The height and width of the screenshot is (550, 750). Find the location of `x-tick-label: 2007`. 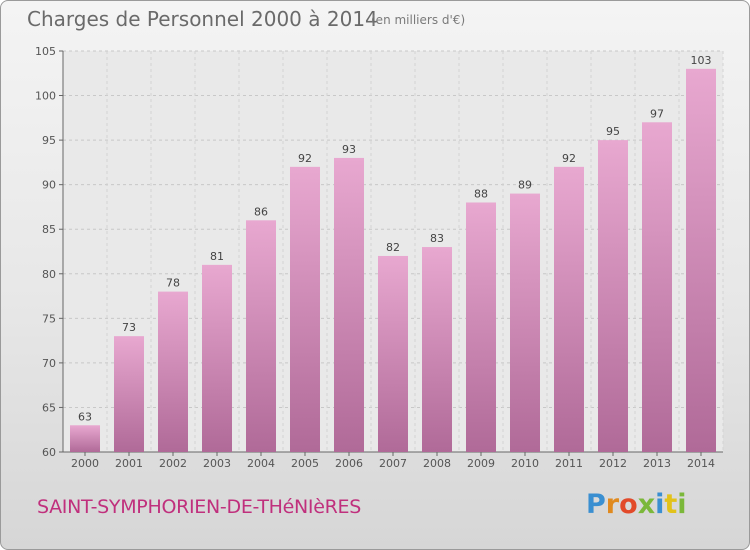

x-tick-label: 2007 is located at coordinates (393, 463).